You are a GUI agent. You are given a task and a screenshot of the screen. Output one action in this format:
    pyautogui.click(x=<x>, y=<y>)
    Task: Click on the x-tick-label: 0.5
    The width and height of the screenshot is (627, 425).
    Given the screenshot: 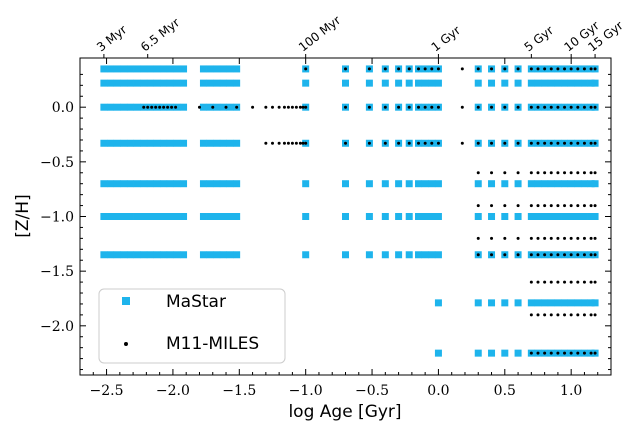 What is the action you would take?
    pyautogui.click(x=505, y=391)
    